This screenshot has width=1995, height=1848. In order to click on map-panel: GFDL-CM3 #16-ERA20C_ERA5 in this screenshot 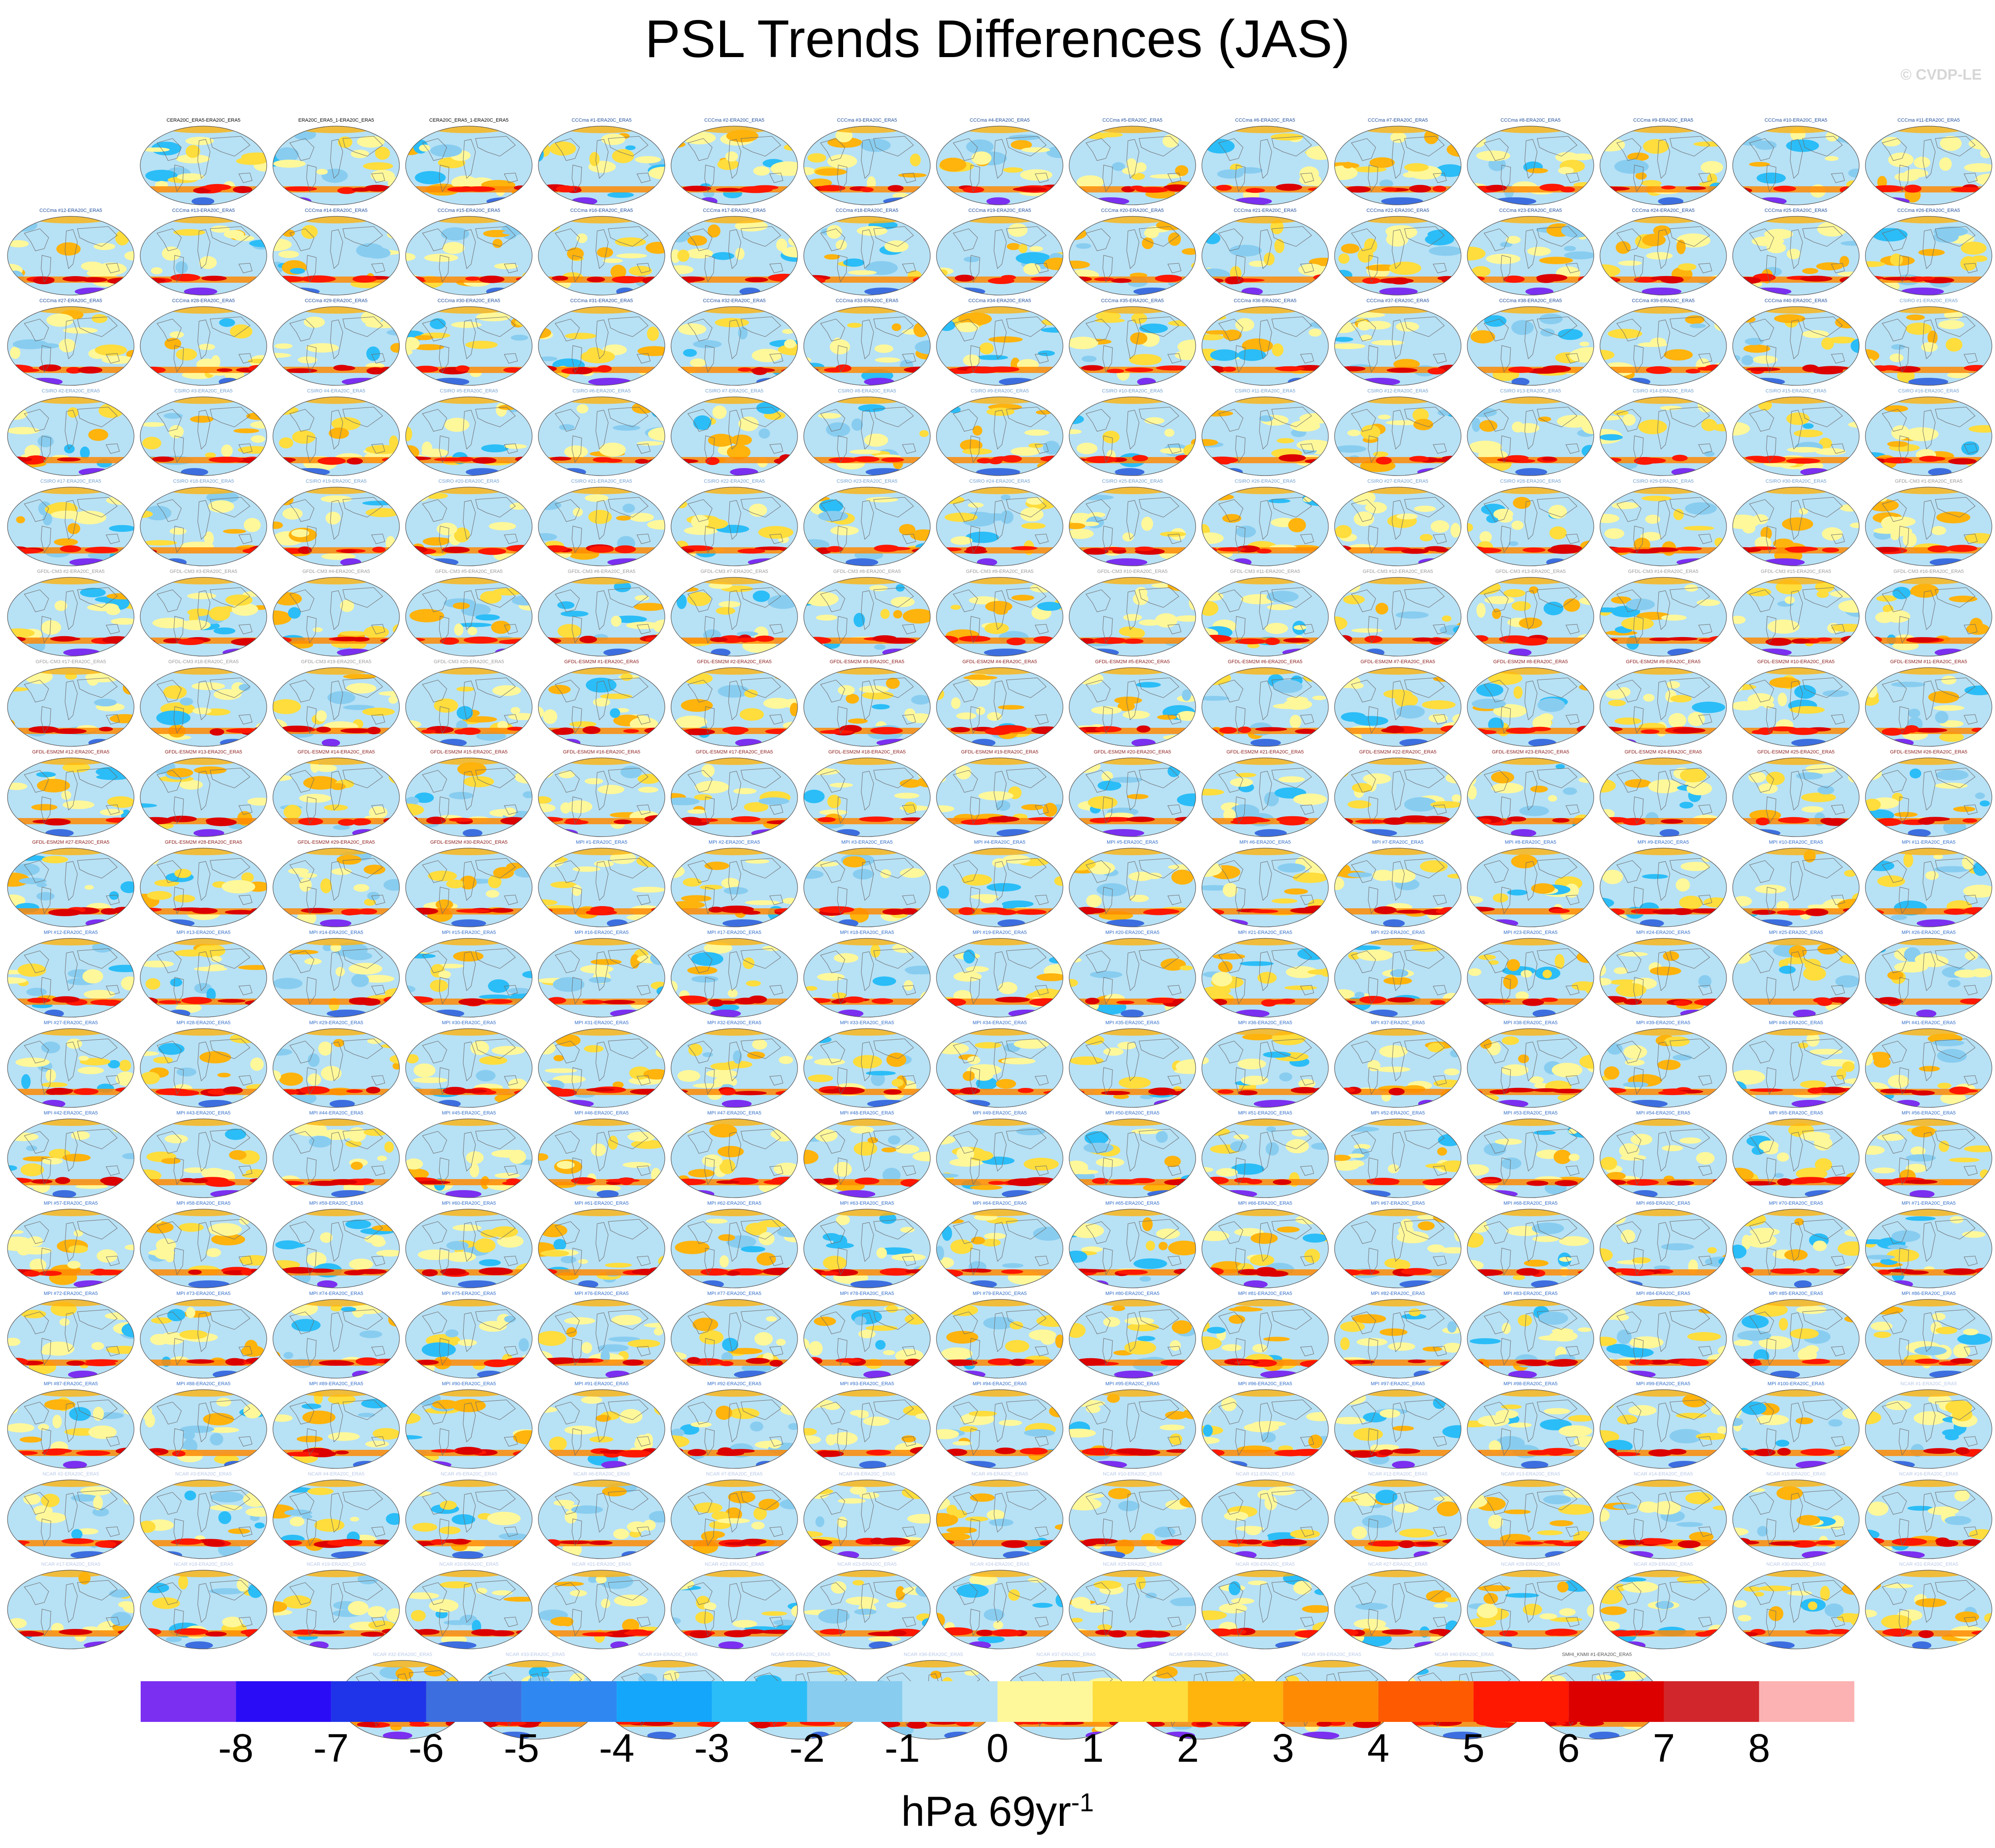, I will do `click(1929, 613)`.